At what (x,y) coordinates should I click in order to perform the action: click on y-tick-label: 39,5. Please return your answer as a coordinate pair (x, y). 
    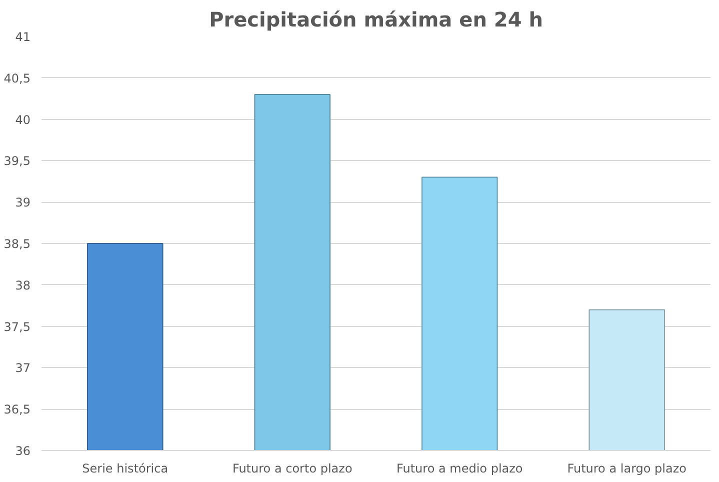
    Looking at the image, I should click on (17, 161).